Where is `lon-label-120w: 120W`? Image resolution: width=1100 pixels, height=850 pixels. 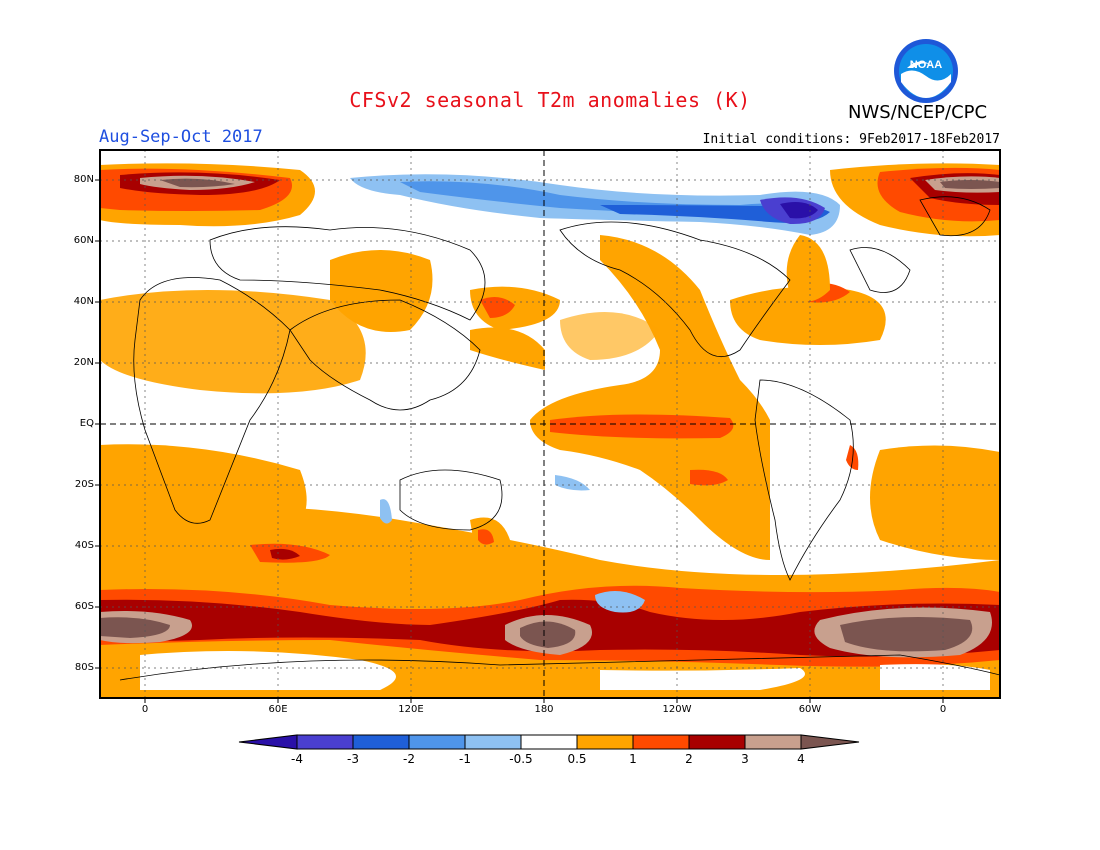 lon-label-120w: 120W is located at coordinates (677, 709).